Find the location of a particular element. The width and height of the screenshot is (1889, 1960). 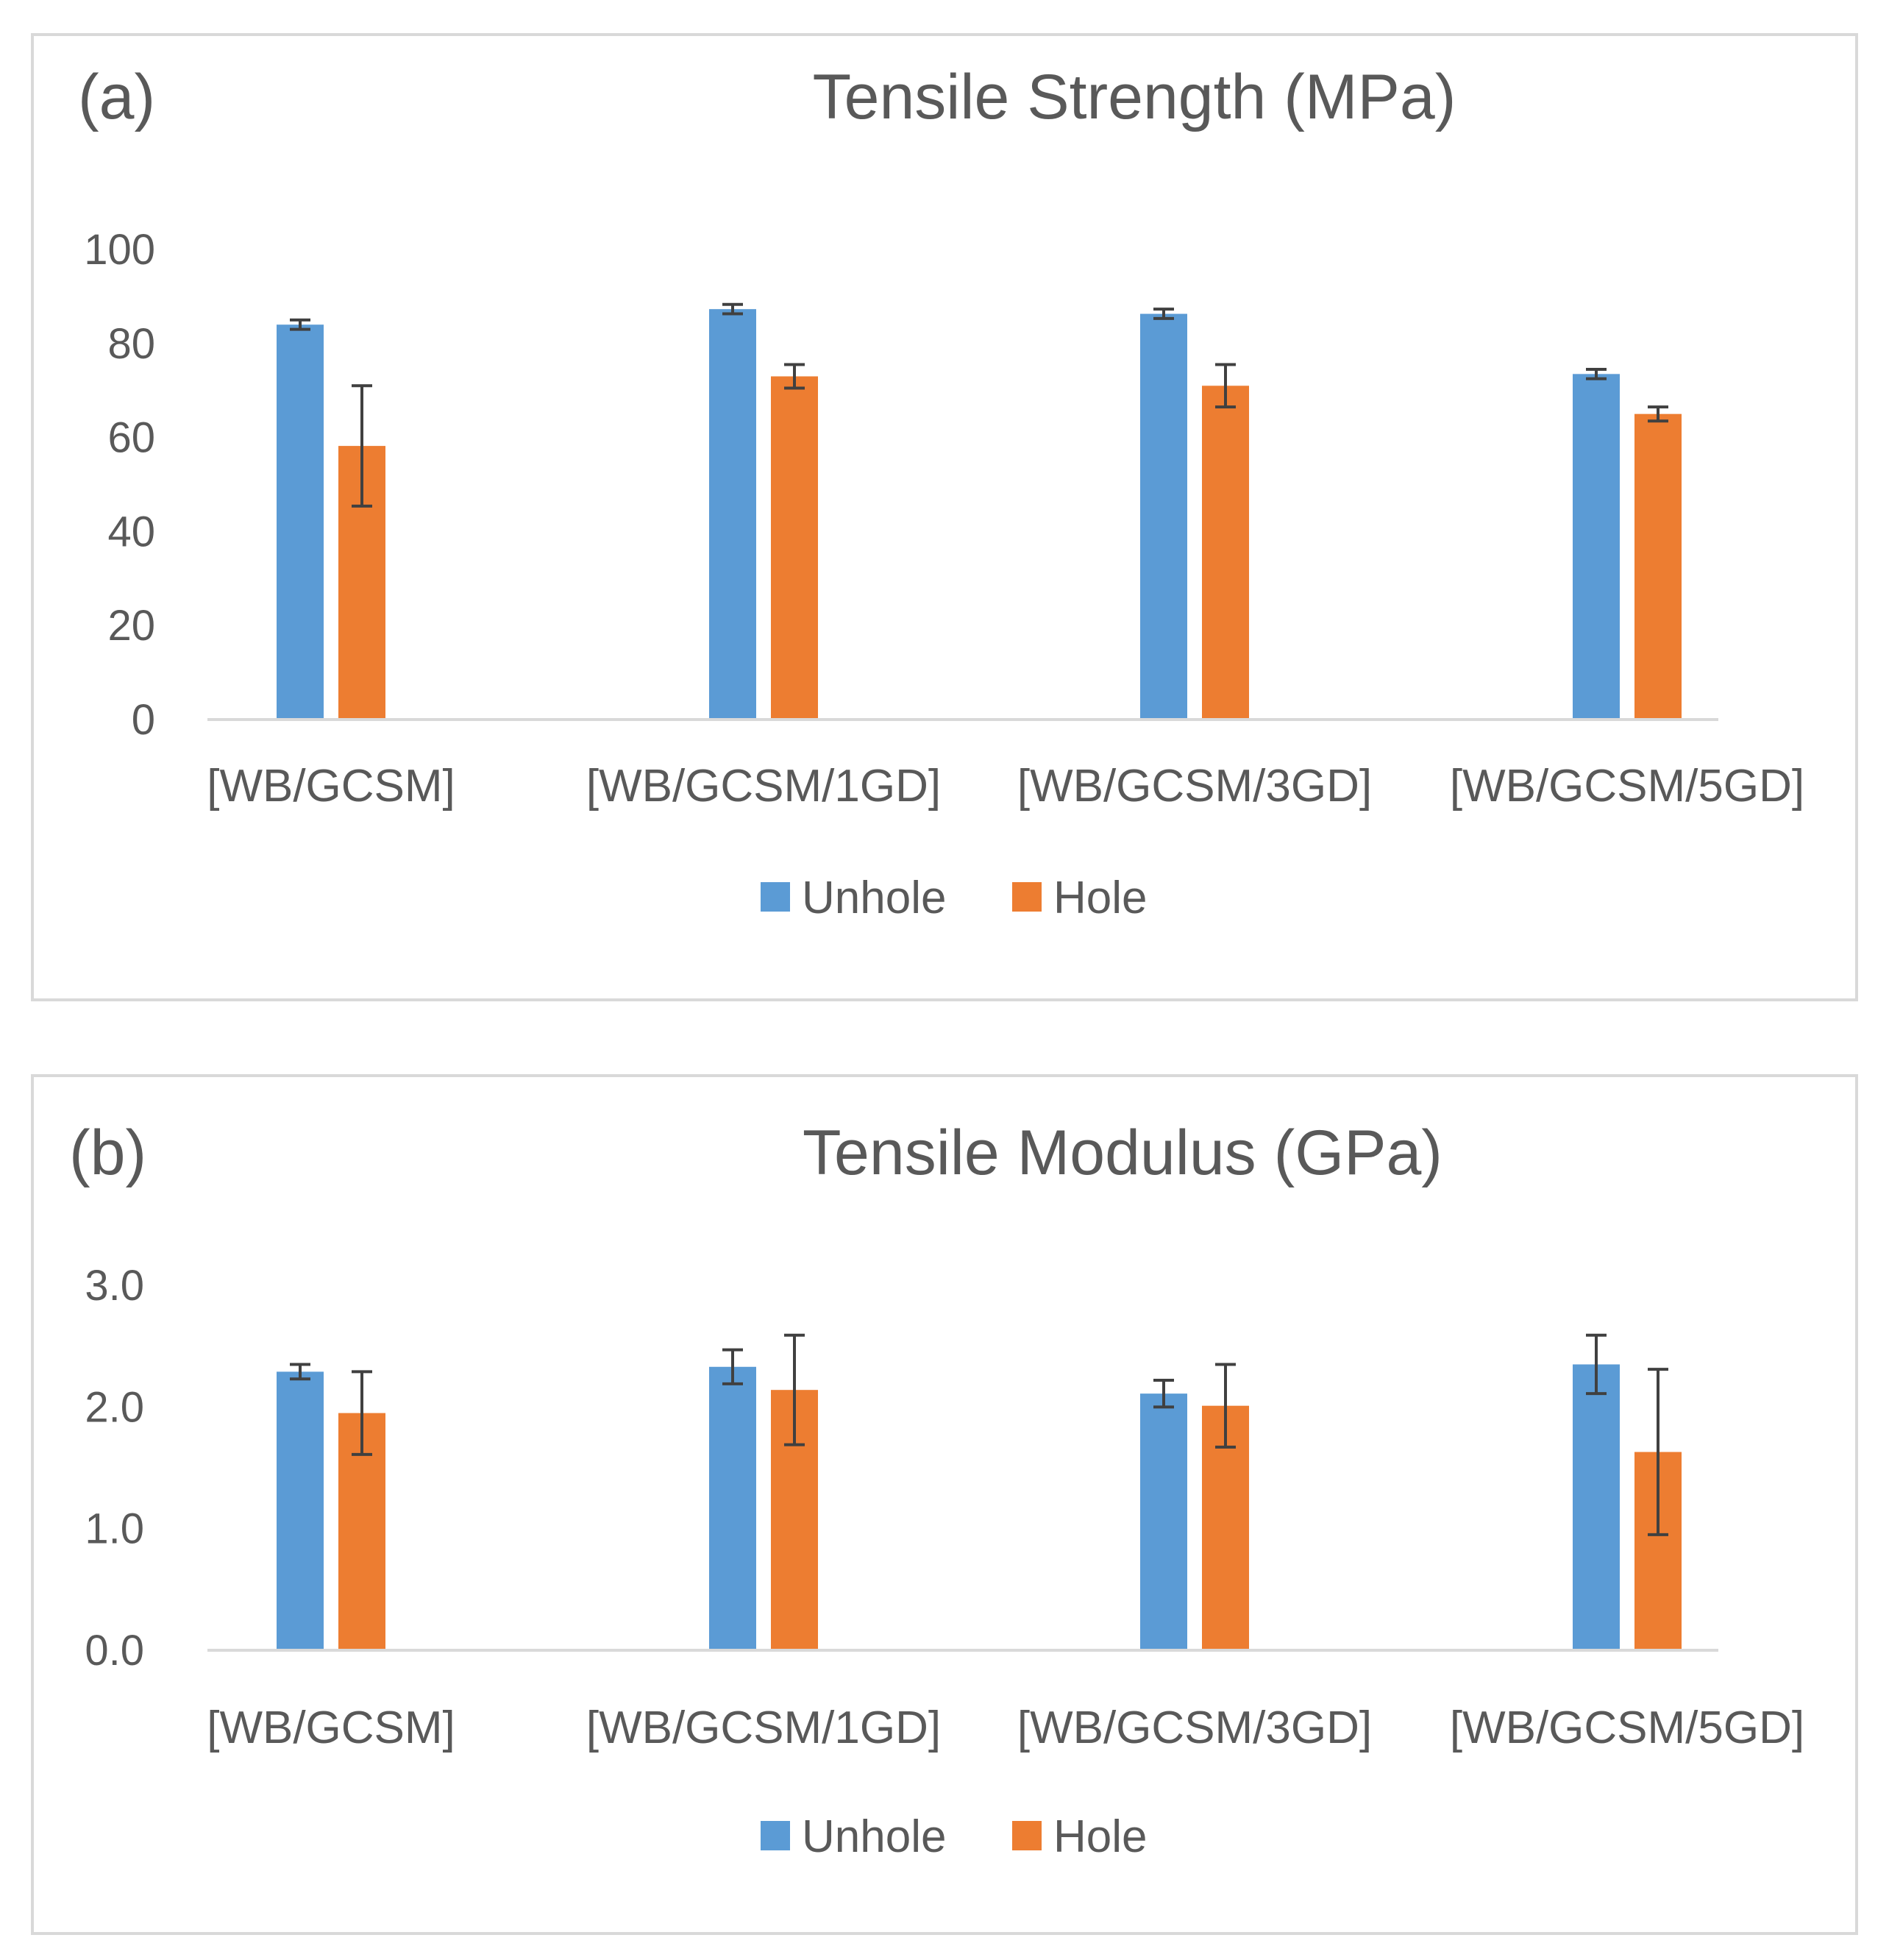

y-tick-label: 20 is located at coordinates (131, 626).